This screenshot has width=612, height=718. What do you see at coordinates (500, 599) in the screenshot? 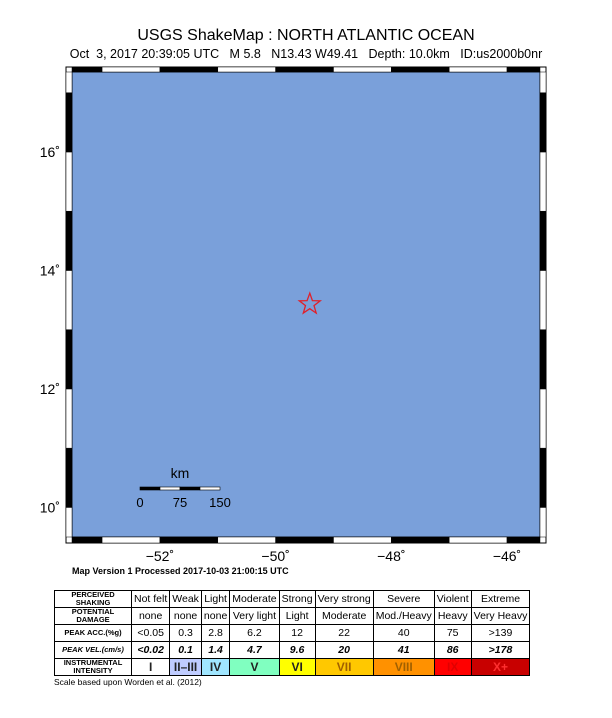
I see `legend-cell: Extreme` at bounding box center [500, 599].